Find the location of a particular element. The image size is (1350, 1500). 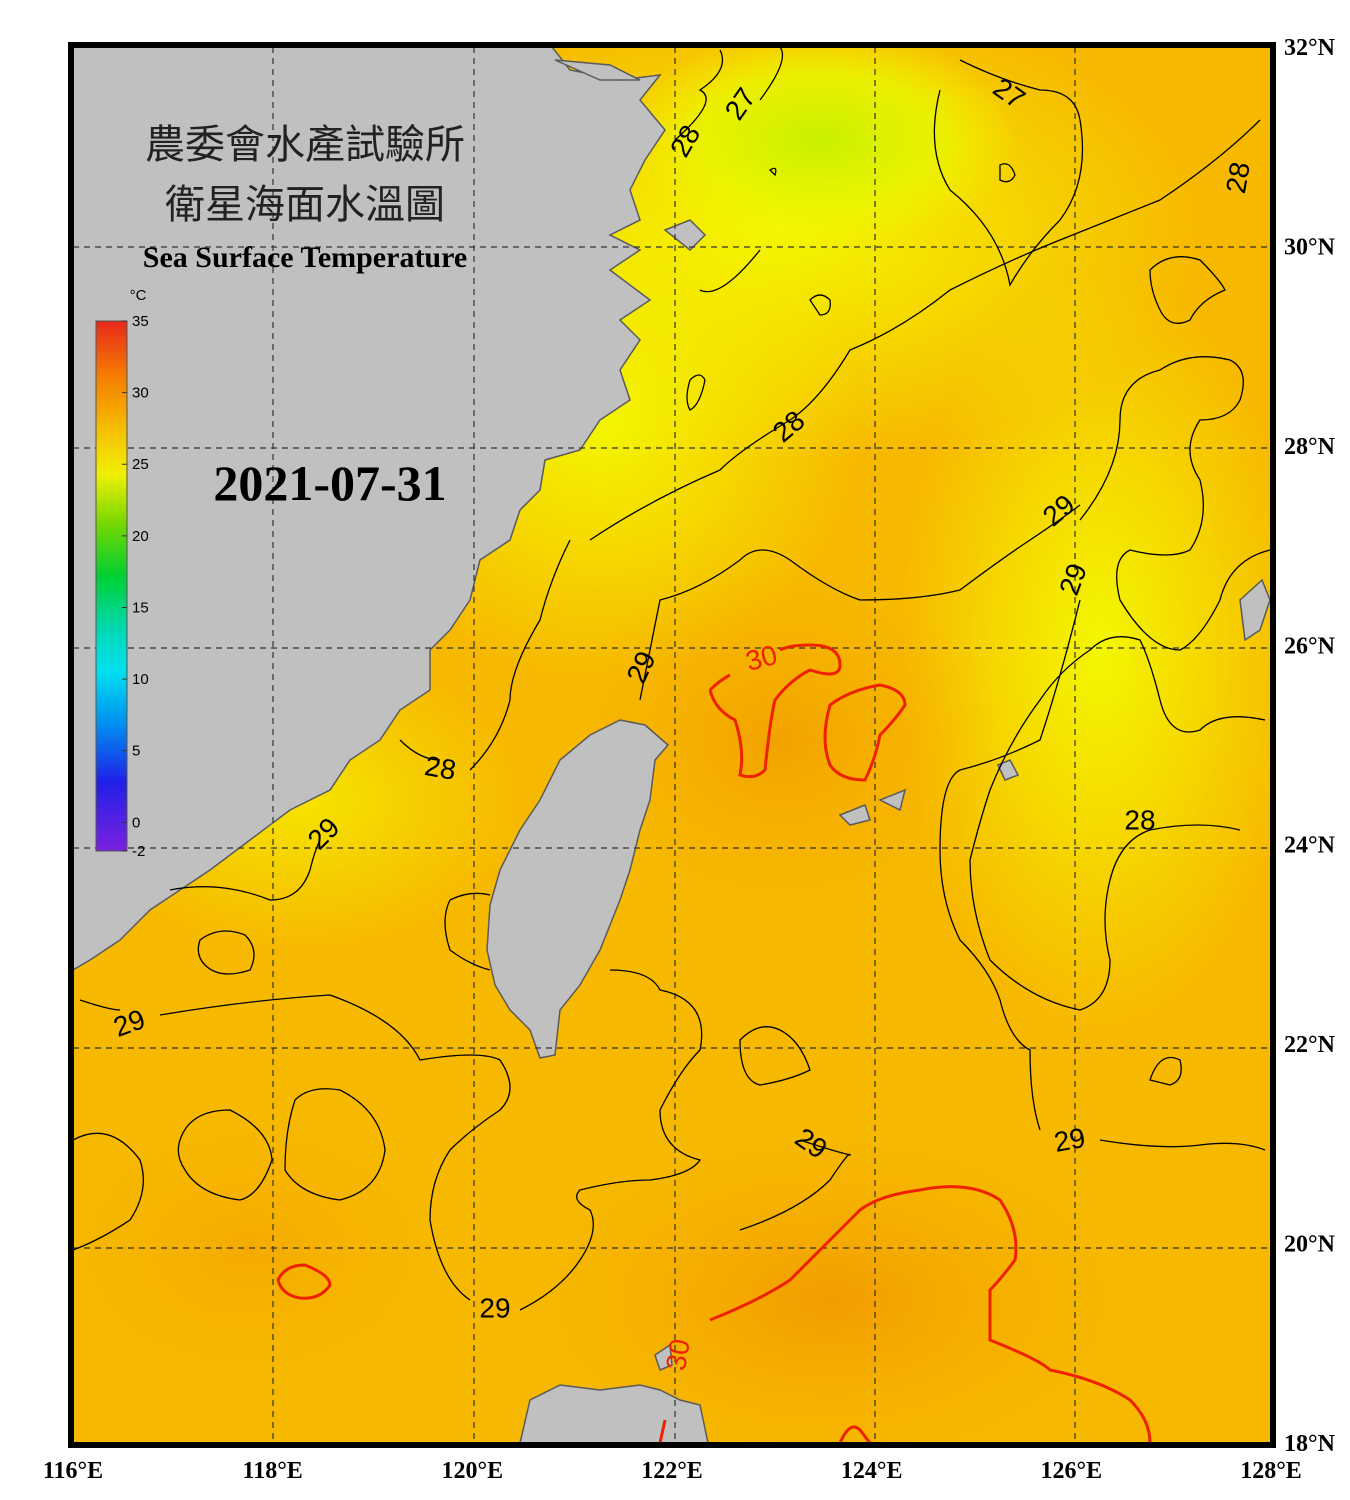

taiwan-island is located at coordinates (578, 889).